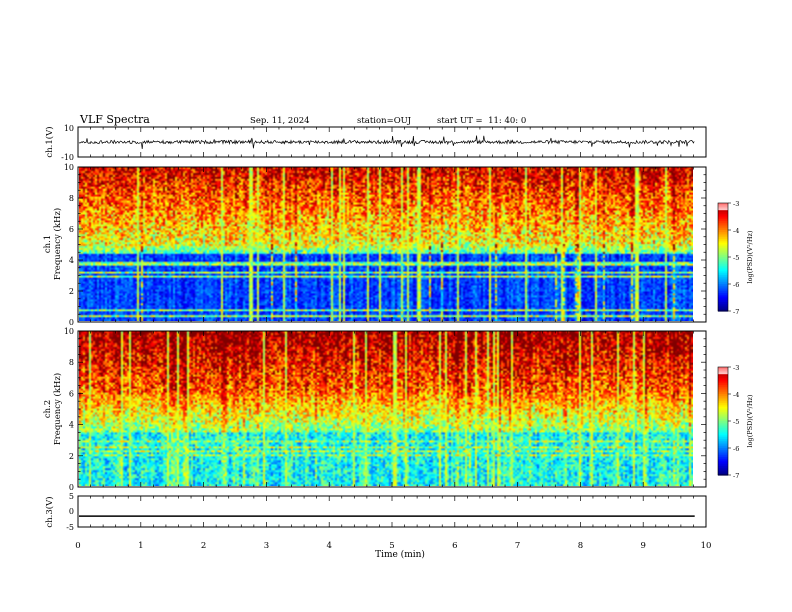 This screenshot has height=612, width=792. Describe the element at coordinates (393, 546) in the screenshot. I see `time-axis-tick-labels: 0 1 2 3 4 5 6 7 8 9 10` at that location.